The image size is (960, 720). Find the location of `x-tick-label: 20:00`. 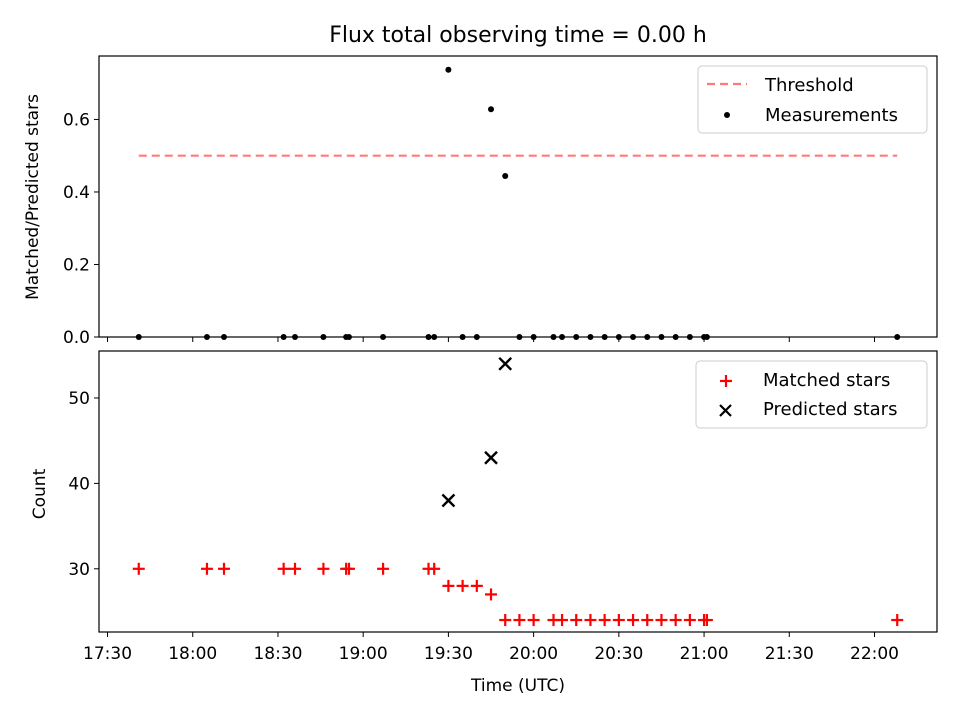

x-tick-label: 20:00 is located at coordinates (533, 654).